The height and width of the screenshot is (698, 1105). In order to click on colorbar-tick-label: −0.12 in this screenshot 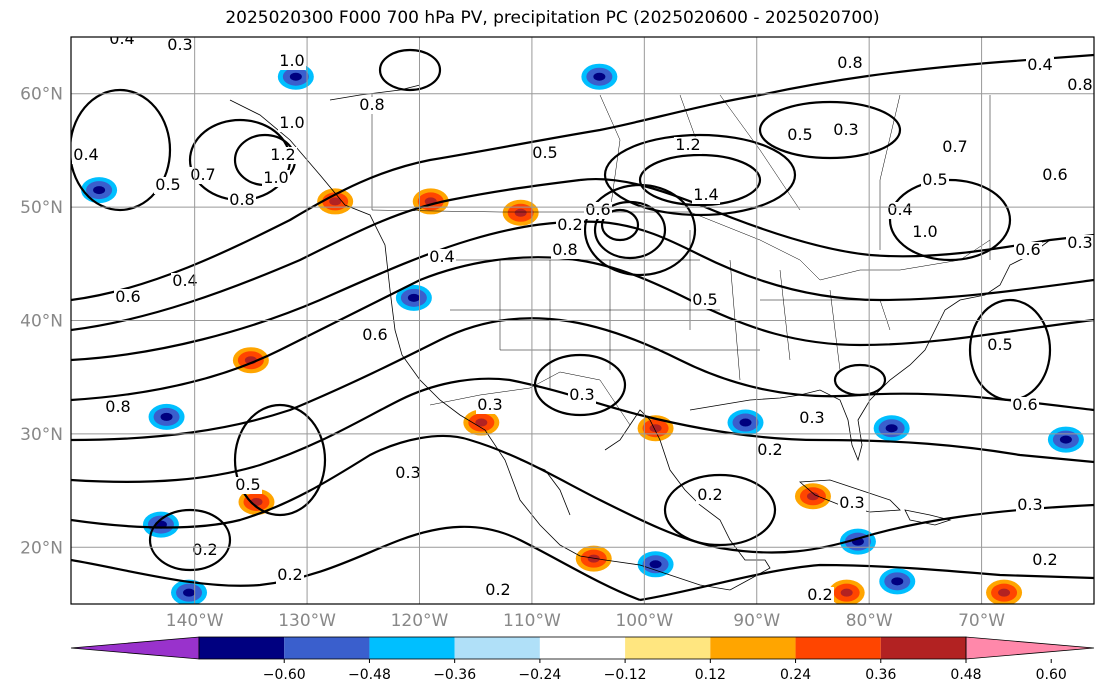, I will do `click(625, 675)`.